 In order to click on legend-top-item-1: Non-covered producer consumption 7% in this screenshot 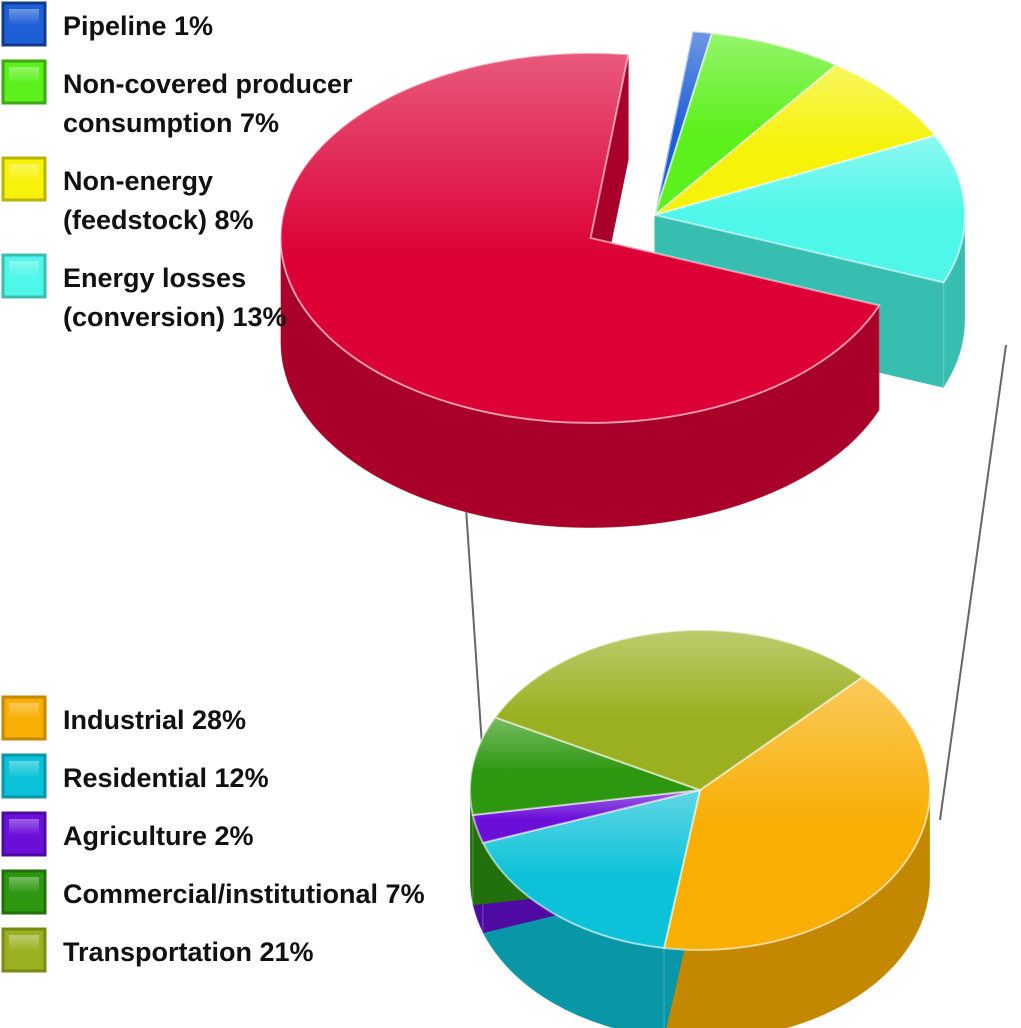, I will do `click(177, 98)`.